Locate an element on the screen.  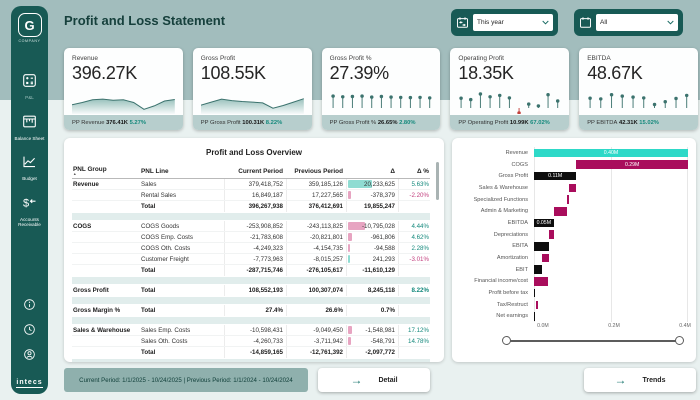
waterfall-row: Gross Profit 0.11M is located at coordinates (572, 176).